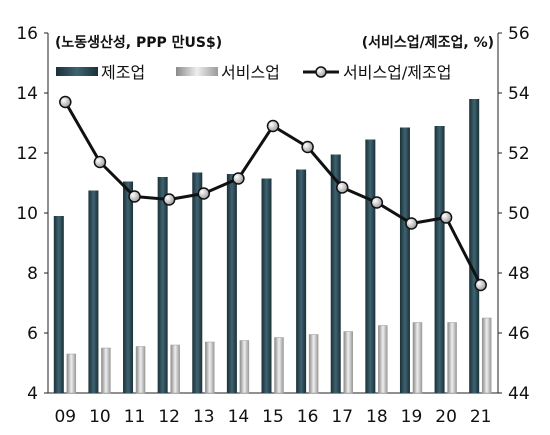 Image resolution: width=550 pixels, height=435 pixels. I want to click on right-tick-label: 54, so click(519, 94).